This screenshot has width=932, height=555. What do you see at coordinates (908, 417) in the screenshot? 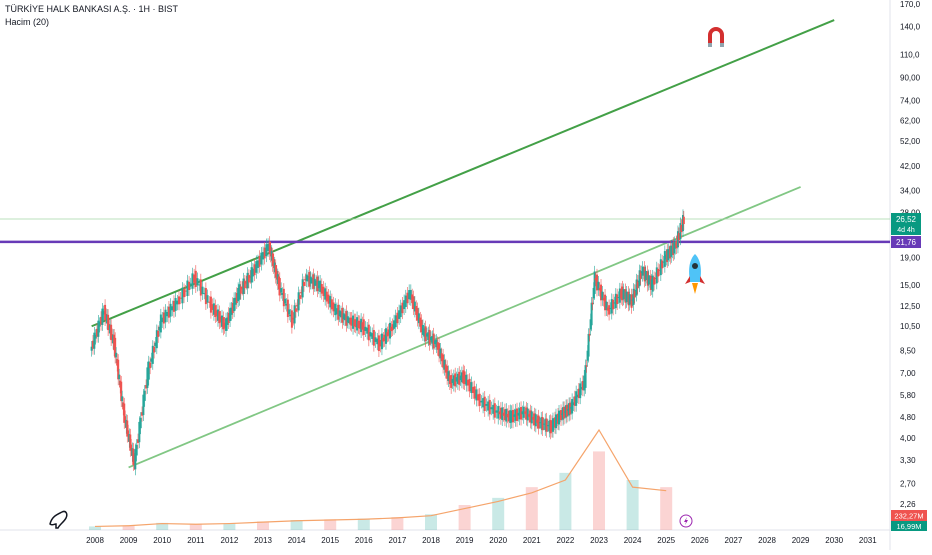
I see `y-tick-label: 4,80` at bounding box center [908, 417].